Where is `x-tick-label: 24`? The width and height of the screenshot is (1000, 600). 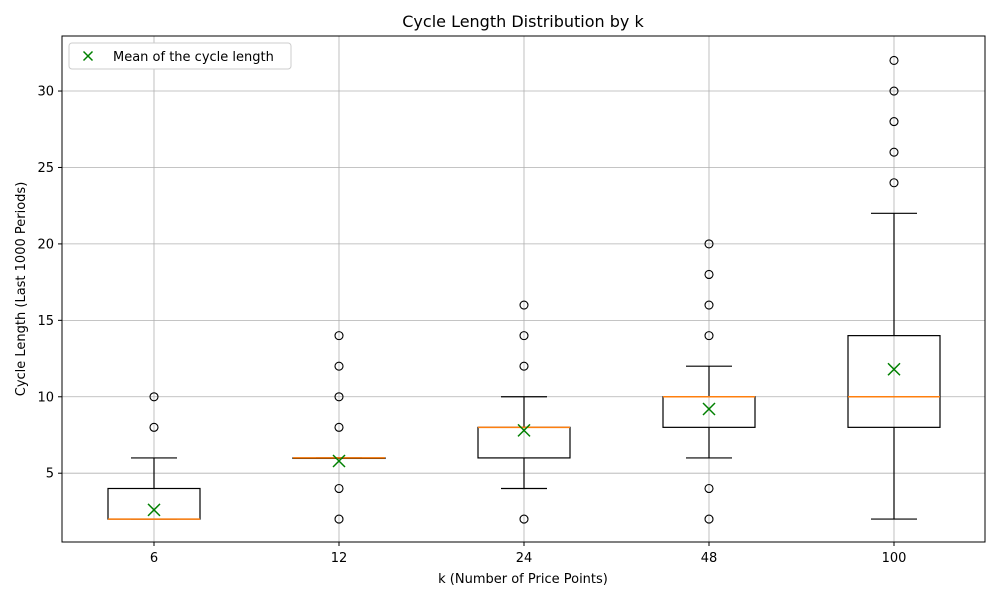
x-tick-label: 24 is located at coordinates (524, 558).